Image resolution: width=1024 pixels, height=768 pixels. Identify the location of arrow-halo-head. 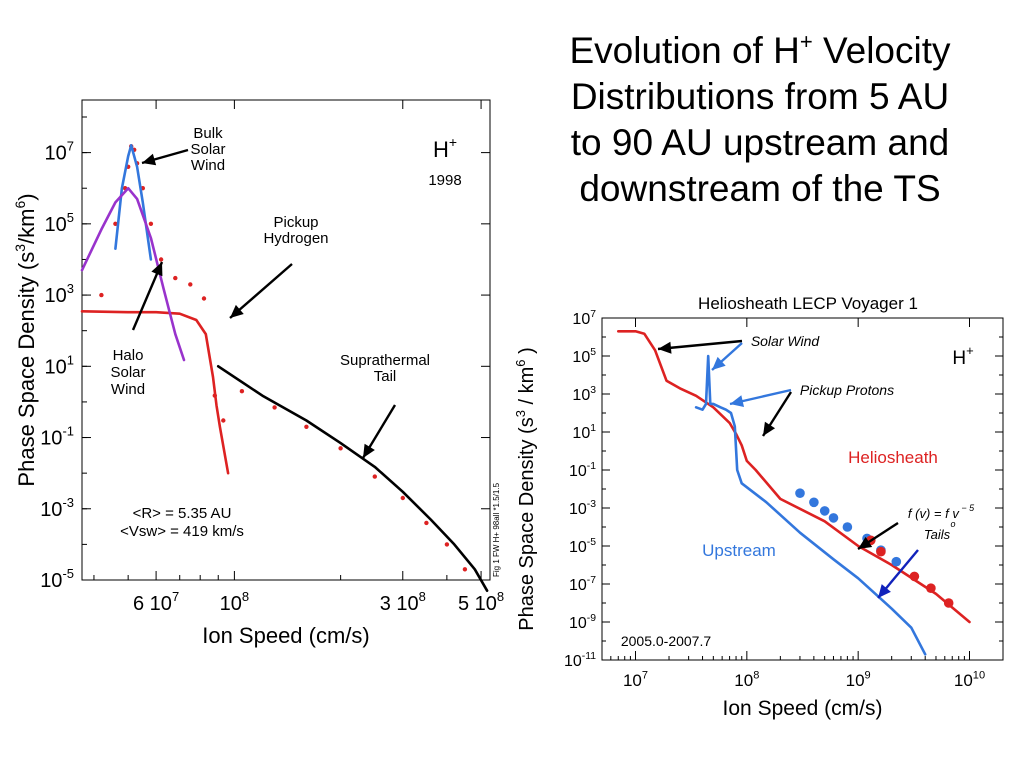
(157, 269).